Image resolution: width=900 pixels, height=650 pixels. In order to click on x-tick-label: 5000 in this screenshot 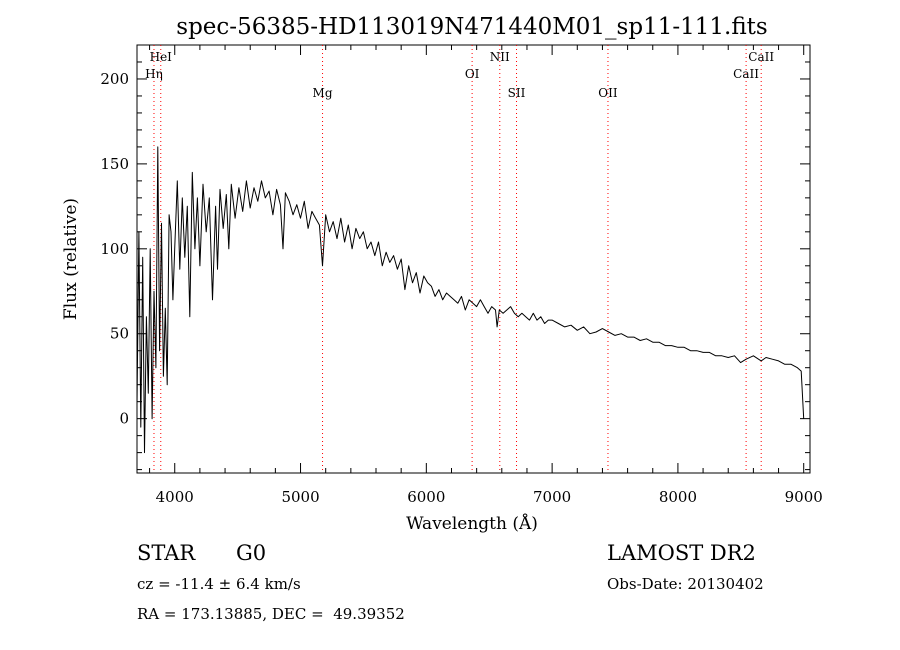, I will do `click(300, 497)`.